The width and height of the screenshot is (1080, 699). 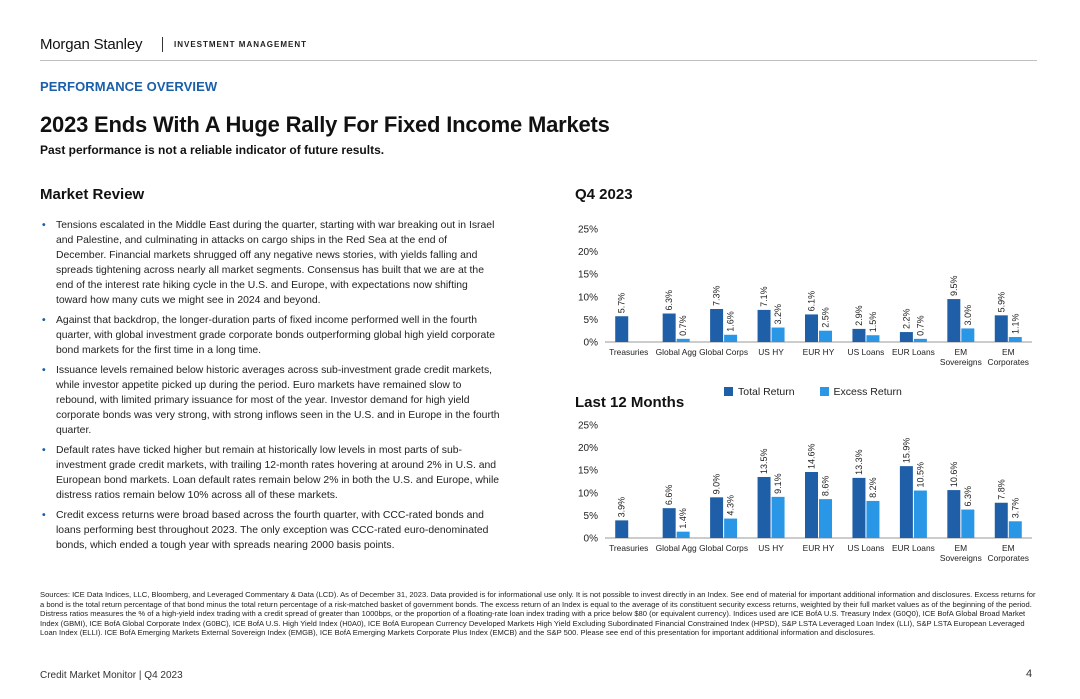 What do you see at coordinates (1015, 324) in the screenshot?
I see `data-label-excess: 1.1%` at bounding box center [1015, 324].